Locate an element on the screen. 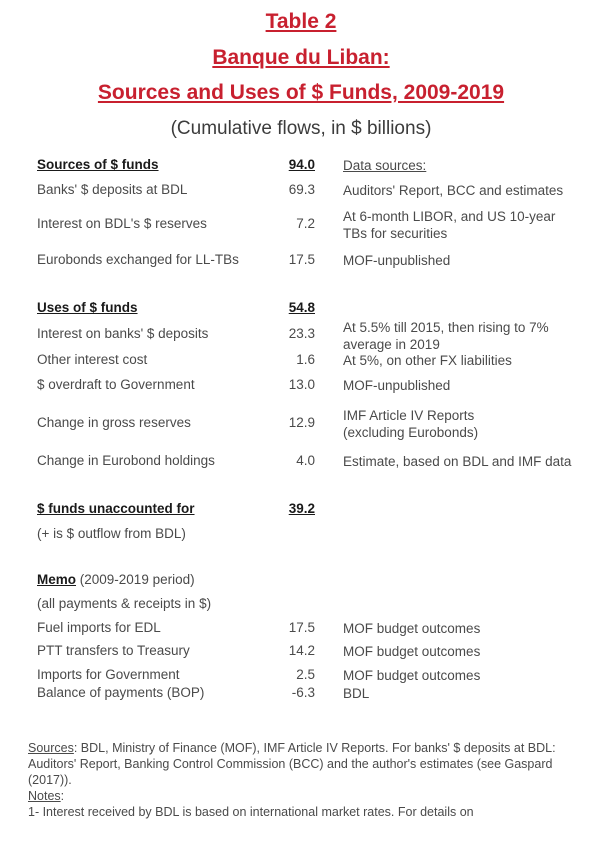 The height and width of the screenshot is (845, 602). units-note: (Cumulative flows, in $ billions) is located at coordinates (301, 128).